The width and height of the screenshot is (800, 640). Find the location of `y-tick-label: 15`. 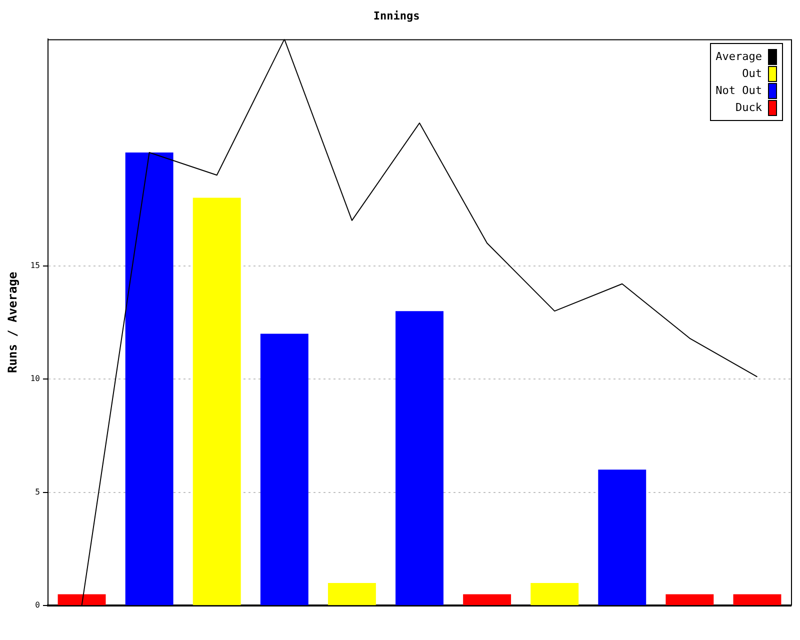

y-tick-label: 15 is located at coordinates (35, 265).